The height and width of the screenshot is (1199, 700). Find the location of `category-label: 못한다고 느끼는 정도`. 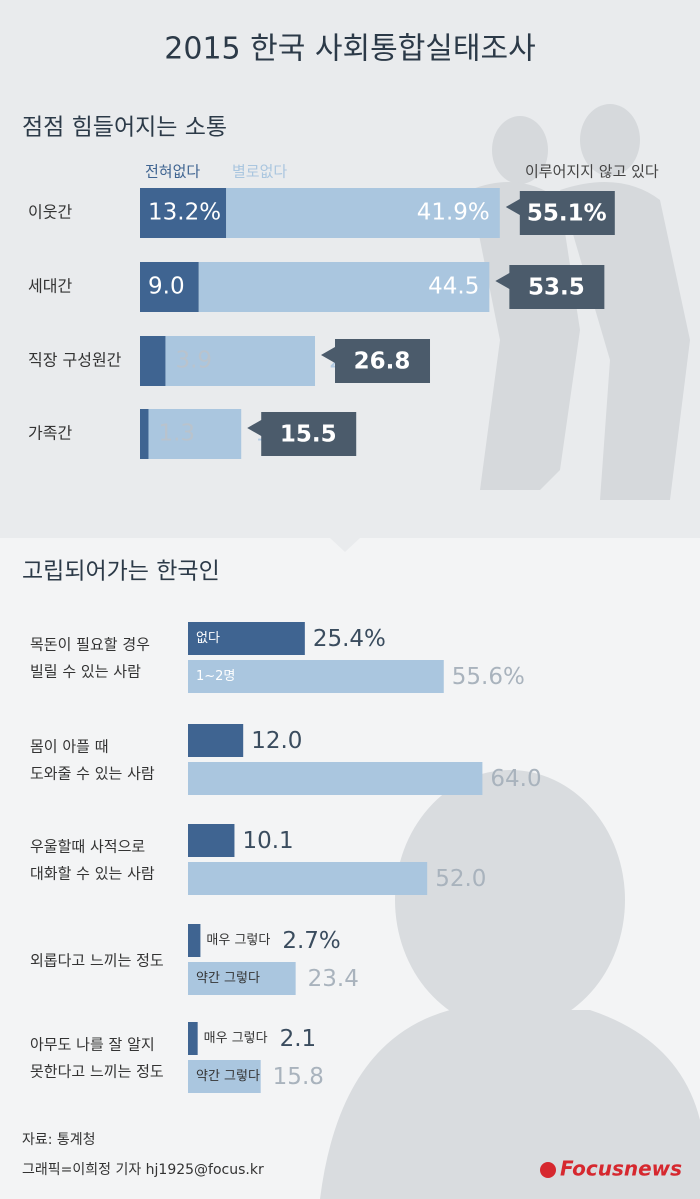

category-label: 못한다고 느끼는 정도 is located at coordinates (97, 1072).